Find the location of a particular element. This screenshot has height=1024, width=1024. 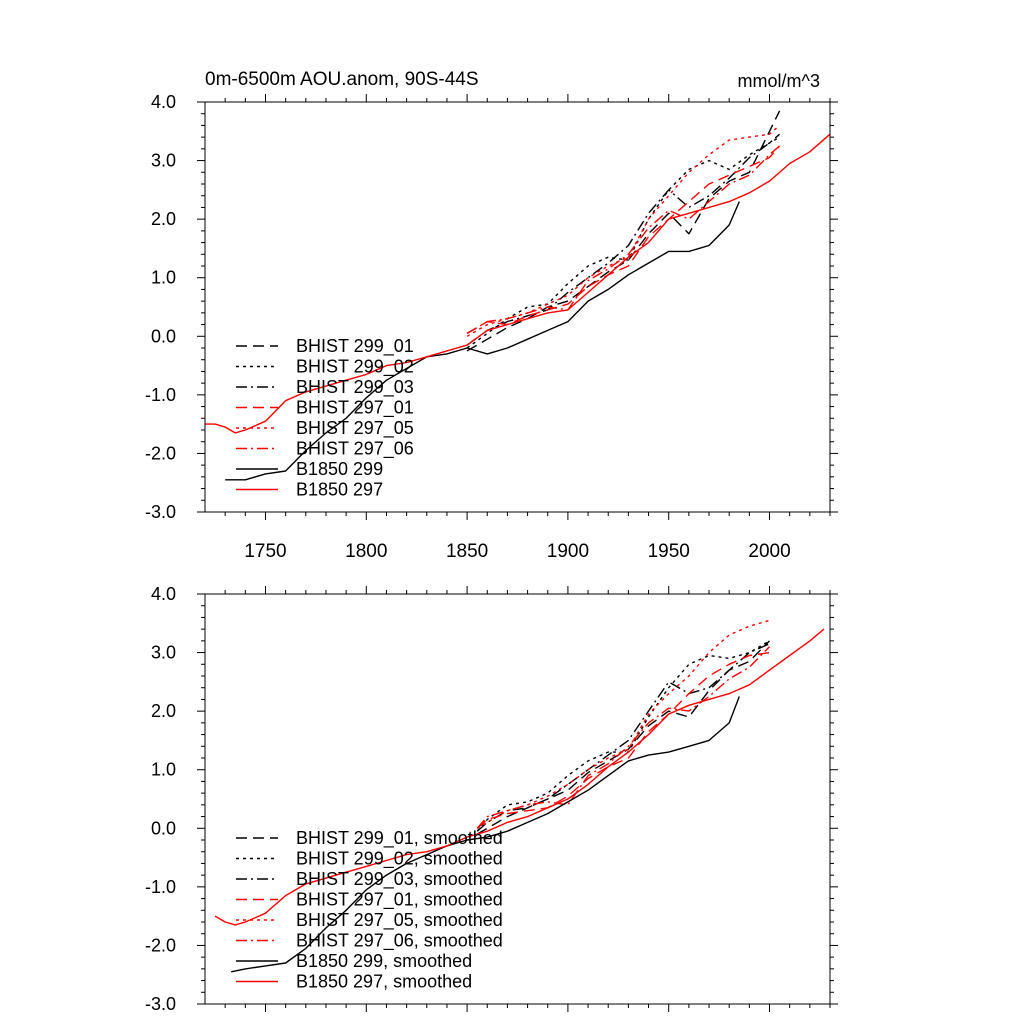

x-tick-label-top: 1950 is located at coordinates (669, 551).